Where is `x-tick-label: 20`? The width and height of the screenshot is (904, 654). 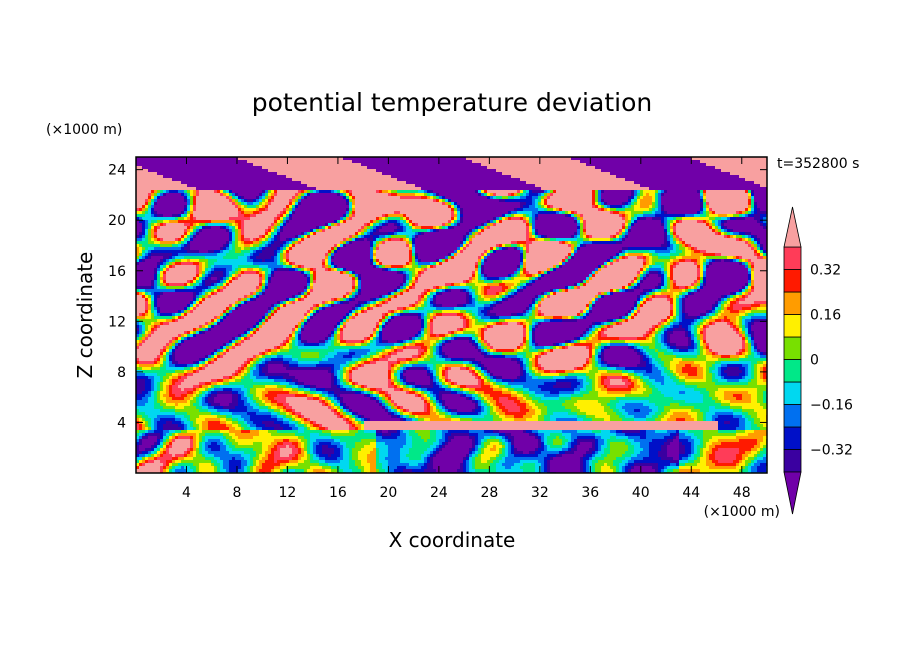
x-tick-label: 20 is located at coordinates (388, 493).